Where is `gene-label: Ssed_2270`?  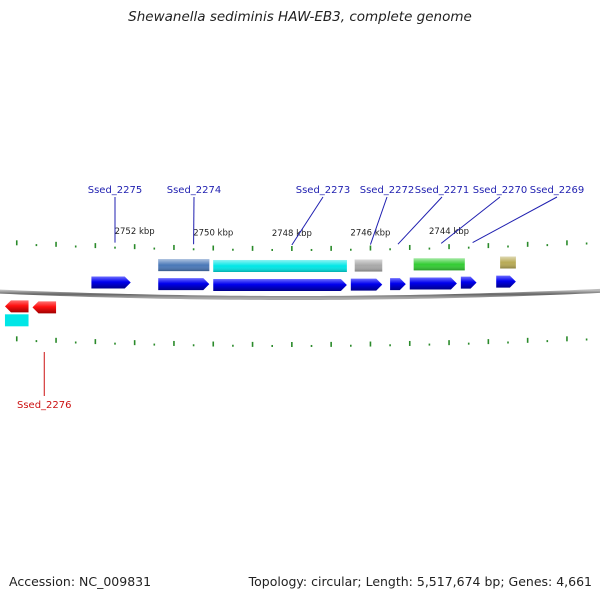
gene-label: Ssed_2270 is located at coordinates (500, 190).